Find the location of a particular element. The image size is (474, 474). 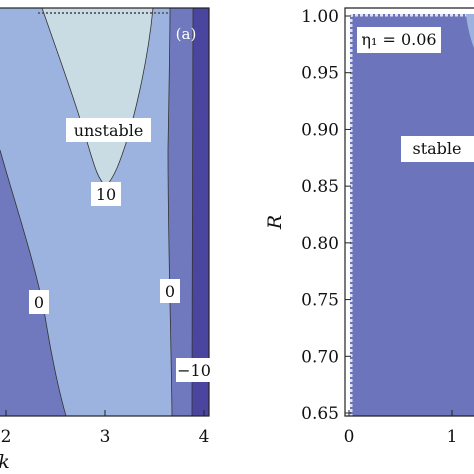

svg-text: −10 is located at coordinates (194, 370).